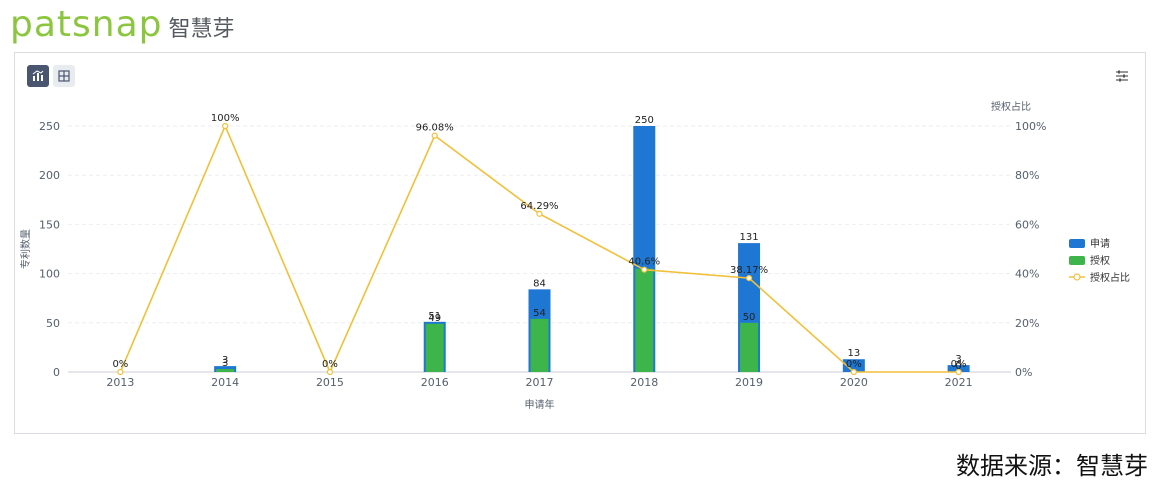  I want to click on legend-swatch-ratio-point, so click(1077, 277).